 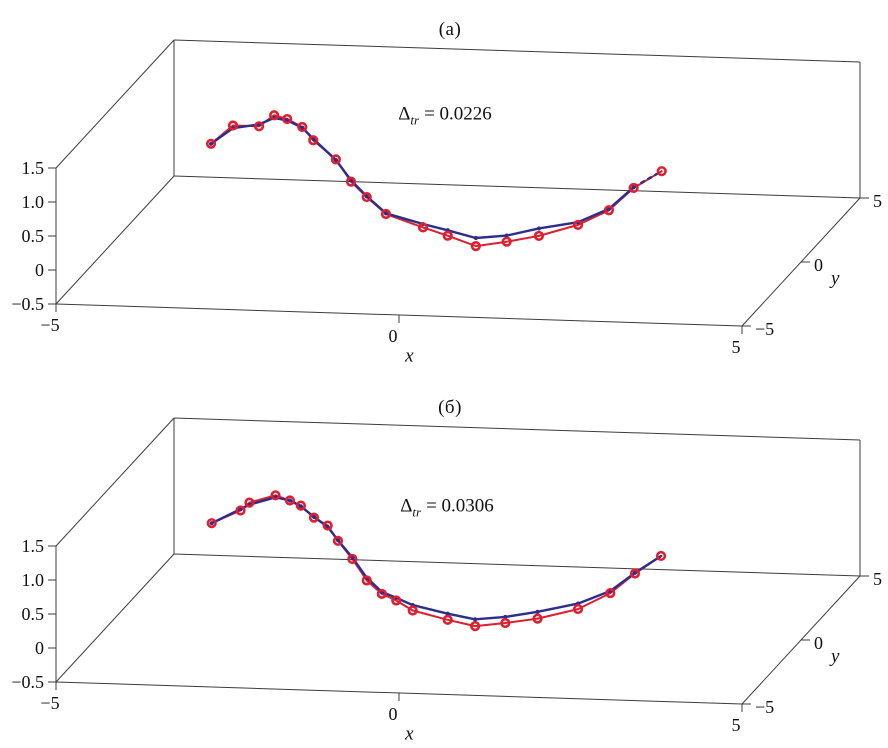 I want to click on delta-value: = 0.0226, so click(x=458, y=114).